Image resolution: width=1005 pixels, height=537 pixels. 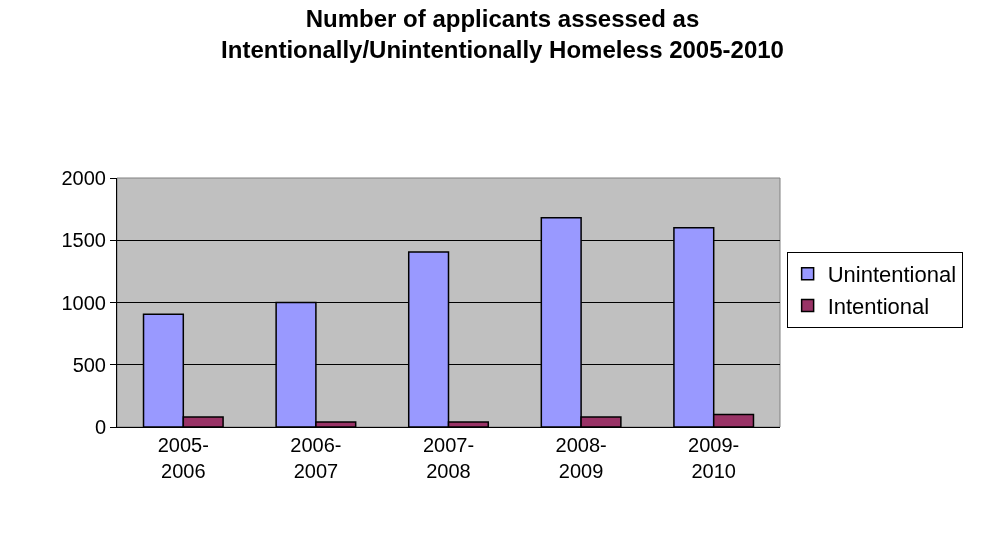 What do you see at coordinates (581, 458) in the screenshot?
I see `x-tick-label: 2008-2009` at bounding box center [581, 458].